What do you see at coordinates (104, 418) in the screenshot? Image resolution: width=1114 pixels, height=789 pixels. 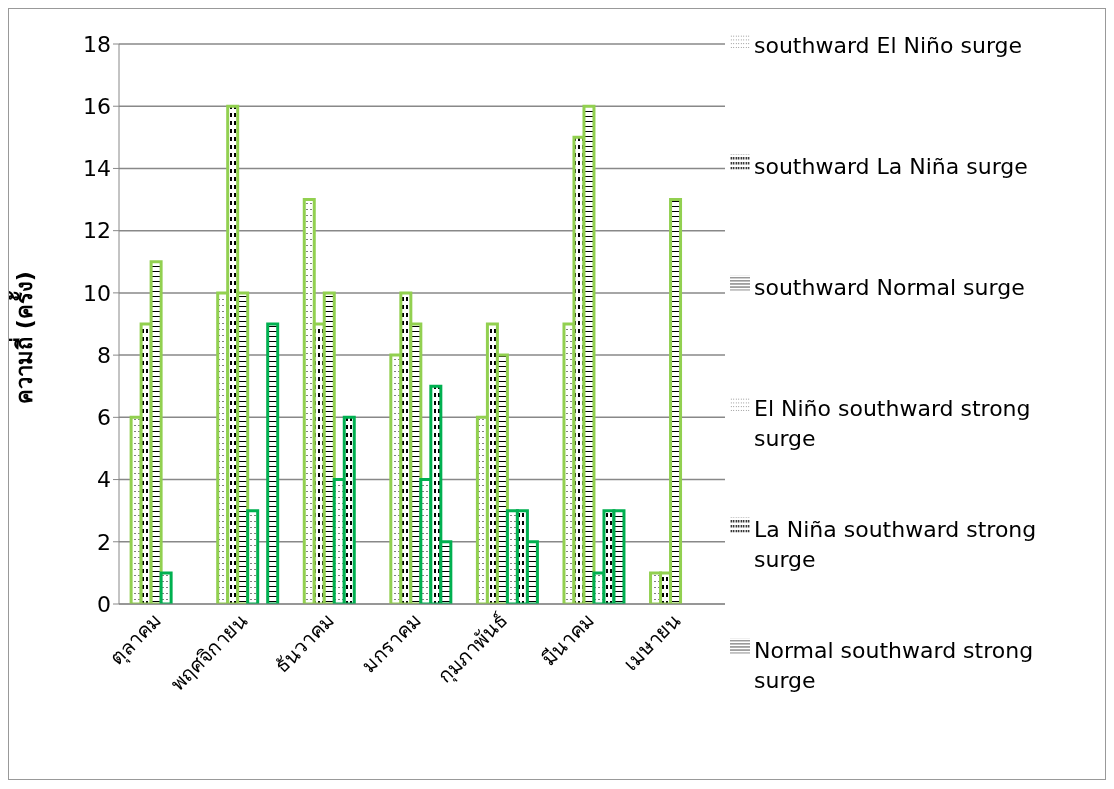 I see `y-tick-label: 6` at bounding box center [104, 418].